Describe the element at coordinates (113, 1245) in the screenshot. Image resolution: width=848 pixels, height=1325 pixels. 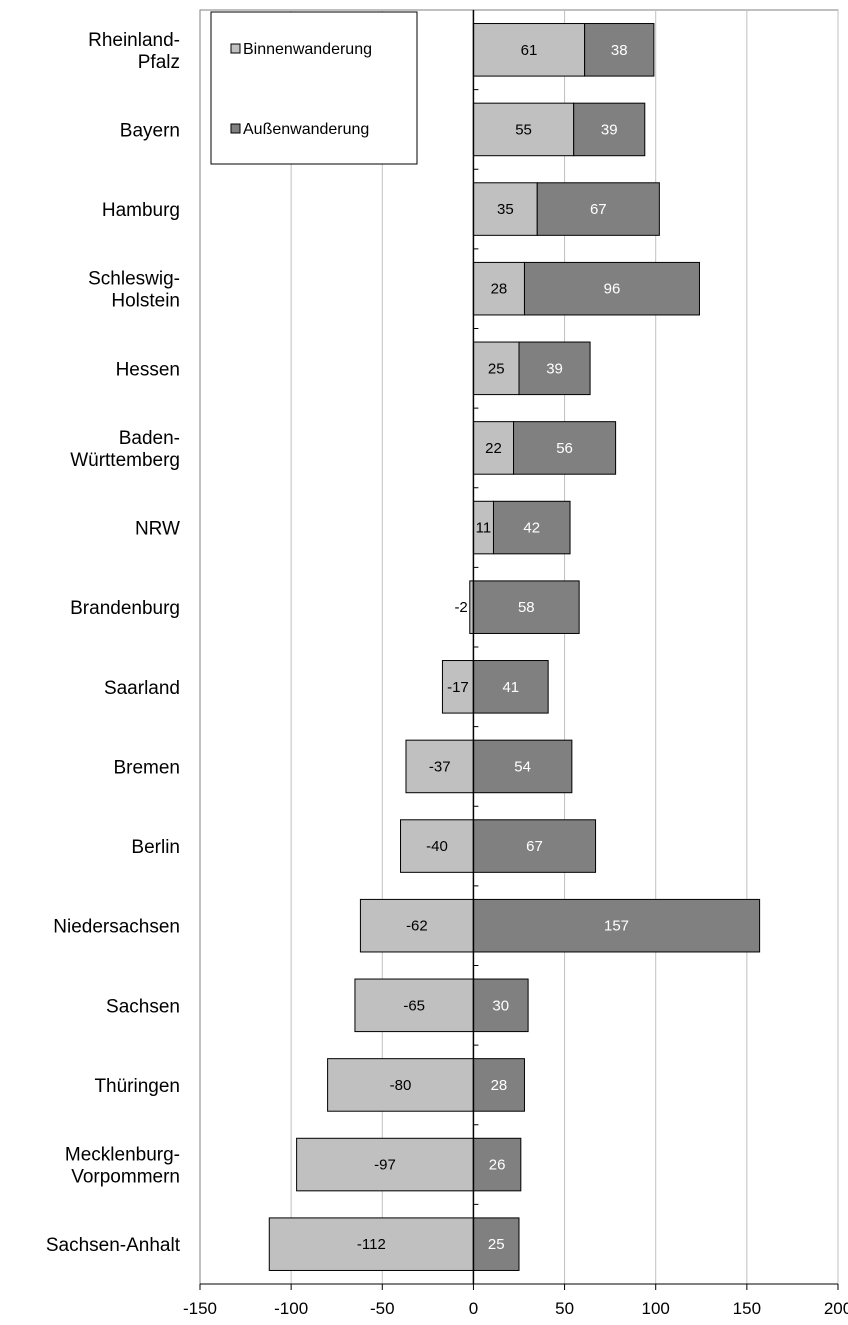
I see `category-label-sachsen-anhalt: Sachsen-Anhalt` at that location.